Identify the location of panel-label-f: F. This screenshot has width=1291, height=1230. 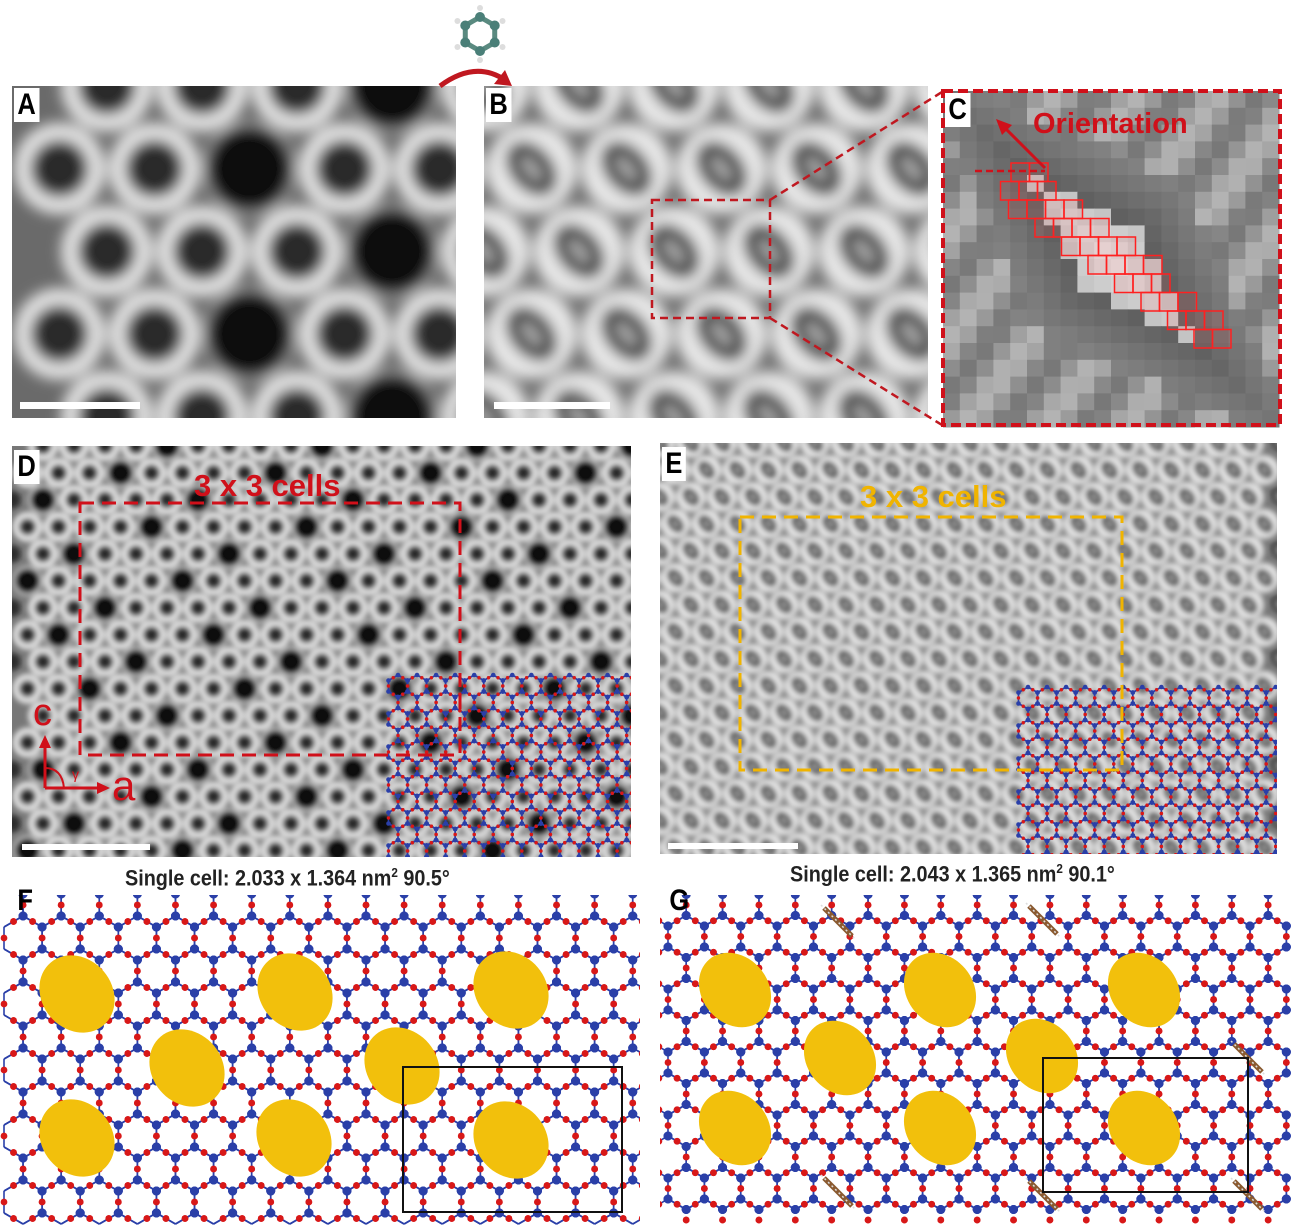
(25, 900).